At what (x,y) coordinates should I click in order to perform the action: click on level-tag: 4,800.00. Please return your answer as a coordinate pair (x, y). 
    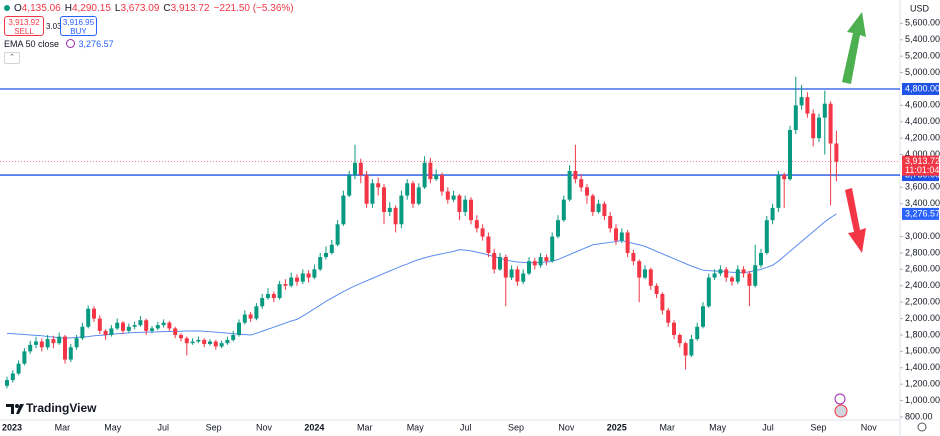
    Looking at the image, I should click on (922, 88).